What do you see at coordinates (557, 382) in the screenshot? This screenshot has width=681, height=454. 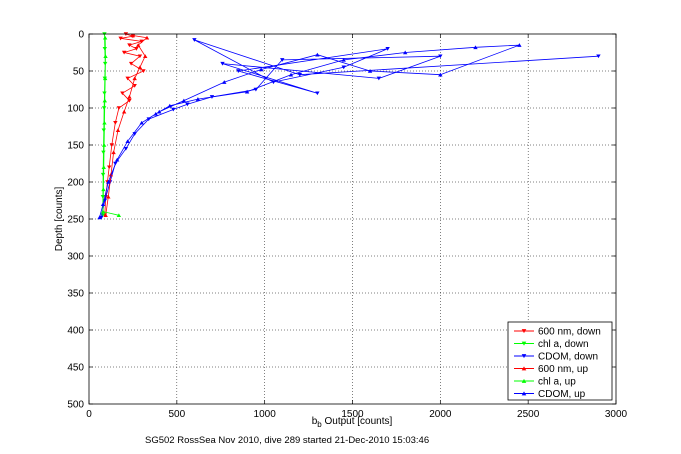 I see `legend-label: chl a, up` at bounding box center [557, 382].